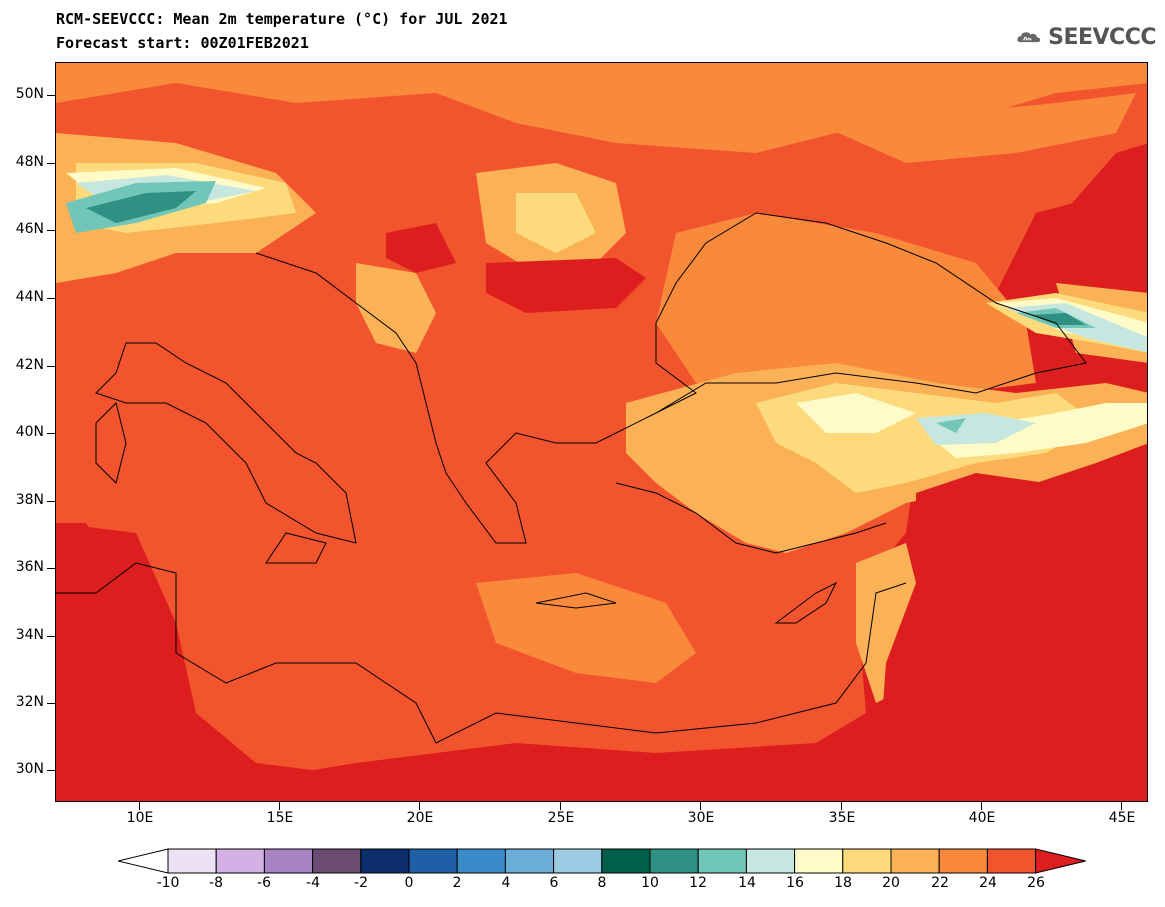  What do you see at coordinates (843, 883) in the screenshot?
I see `colorbar-label: 18` at bounding box center [843, 883].